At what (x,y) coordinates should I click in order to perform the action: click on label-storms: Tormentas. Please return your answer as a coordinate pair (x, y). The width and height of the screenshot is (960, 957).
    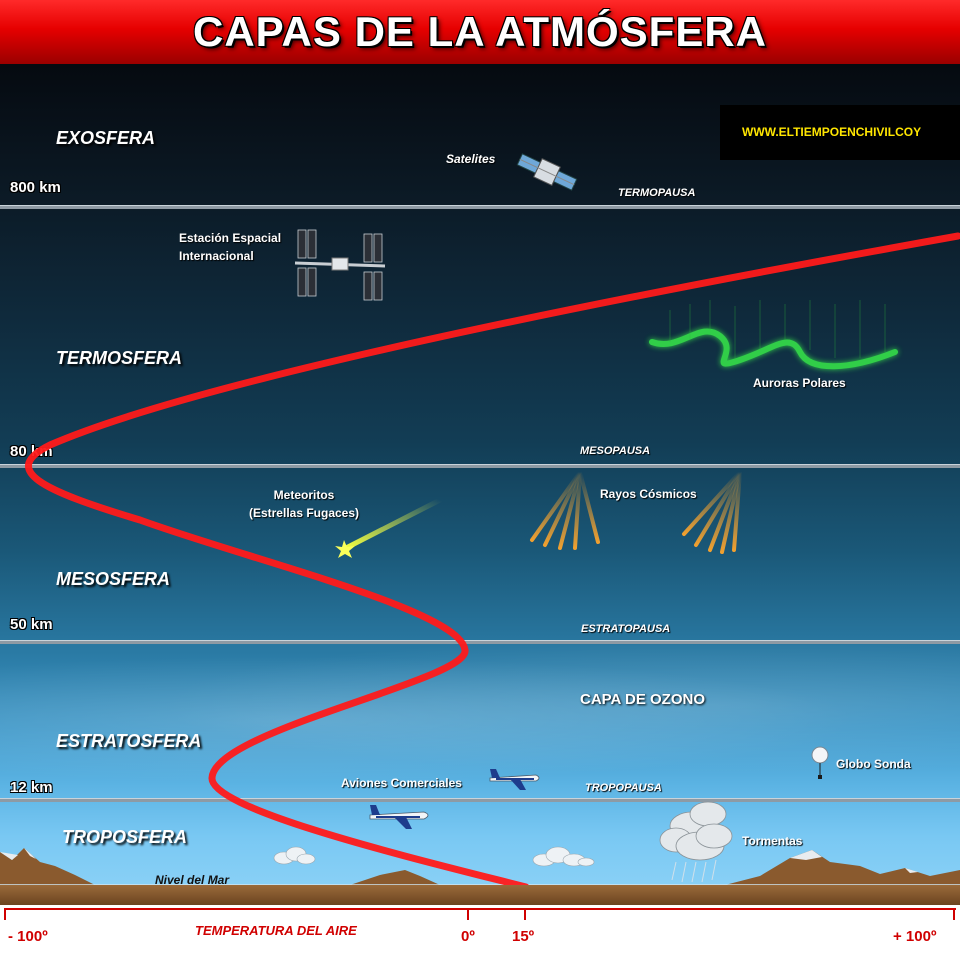
    Looking at the image, I should click on (772, 841).